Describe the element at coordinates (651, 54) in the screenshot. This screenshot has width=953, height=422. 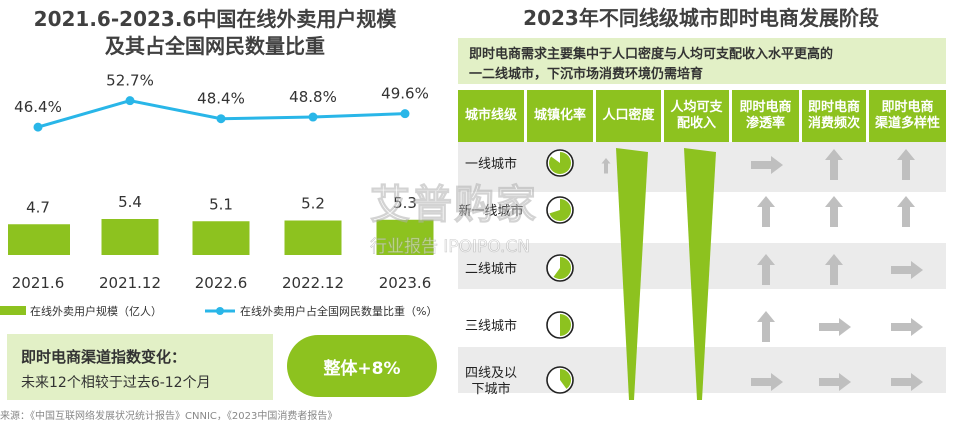
I see `insight-line1: 即时电商需求主要集中于人口密度与人均可支配收入水平更高的` at that location.